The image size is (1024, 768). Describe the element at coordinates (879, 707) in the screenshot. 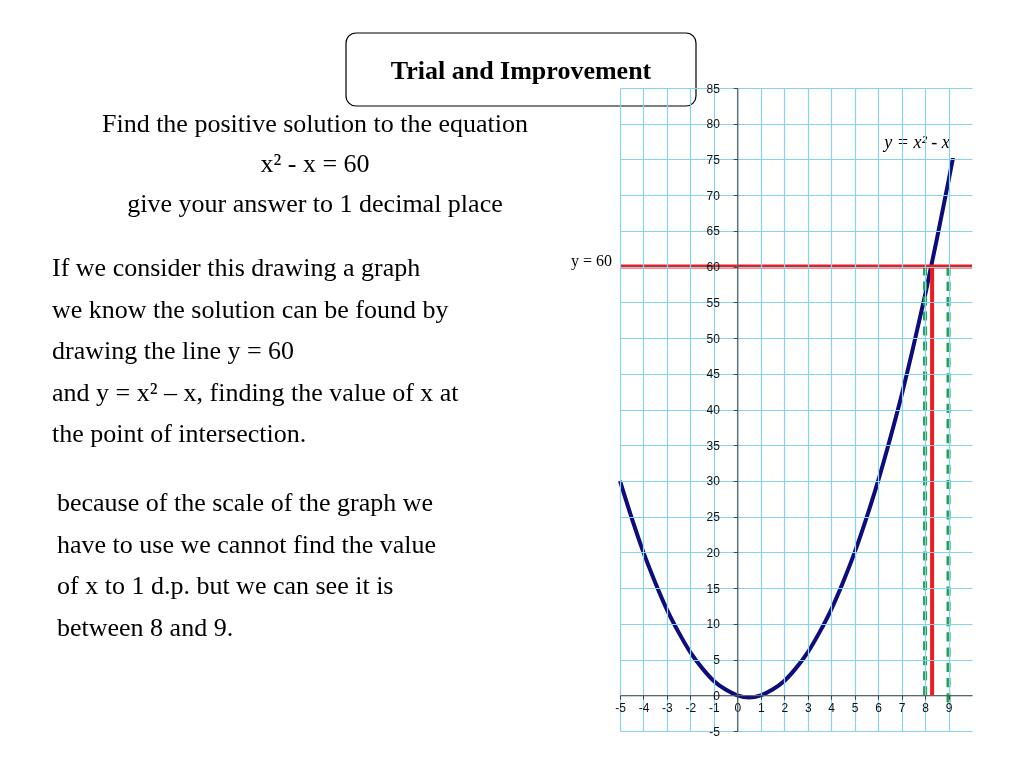

I see `x-tick-label: 6` at that location.